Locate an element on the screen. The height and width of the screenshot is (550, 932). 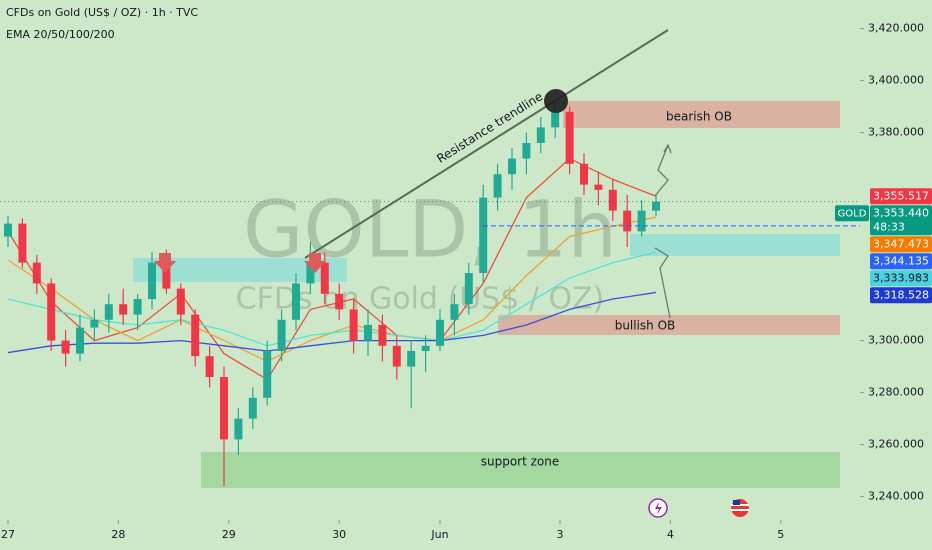
price-label: 3,347.473 is located at coordinates (901, 243).